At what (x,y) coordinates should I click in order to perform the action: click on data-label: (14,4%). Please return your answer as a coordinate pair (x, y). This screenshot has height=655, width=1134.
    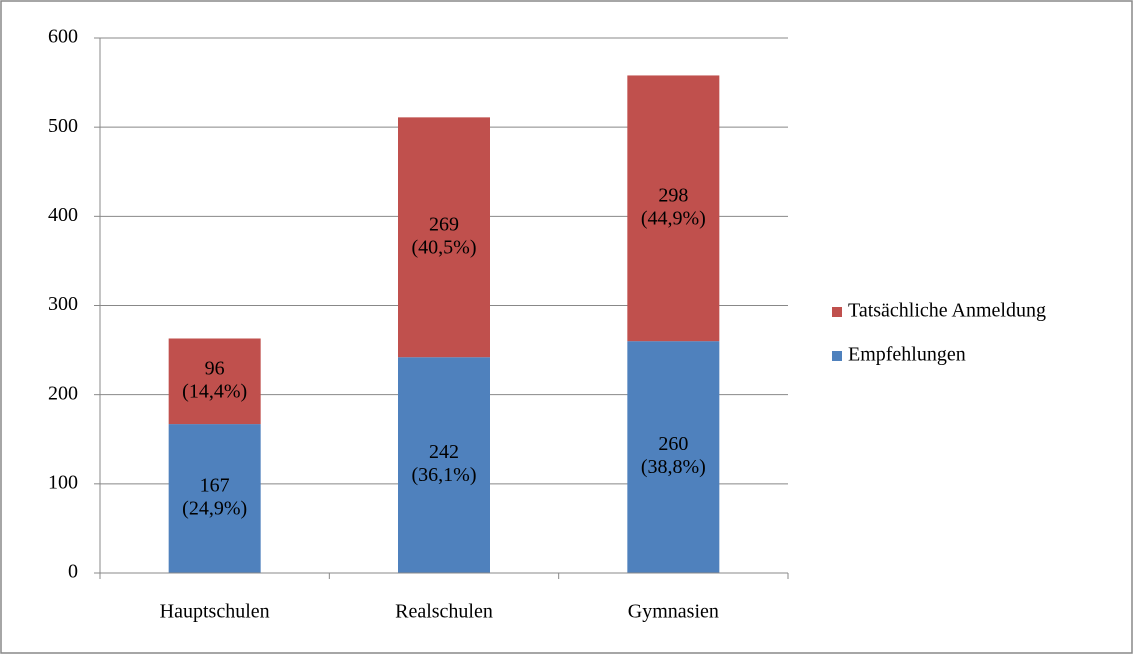
    Looking at the image, I should click on (214, 391).